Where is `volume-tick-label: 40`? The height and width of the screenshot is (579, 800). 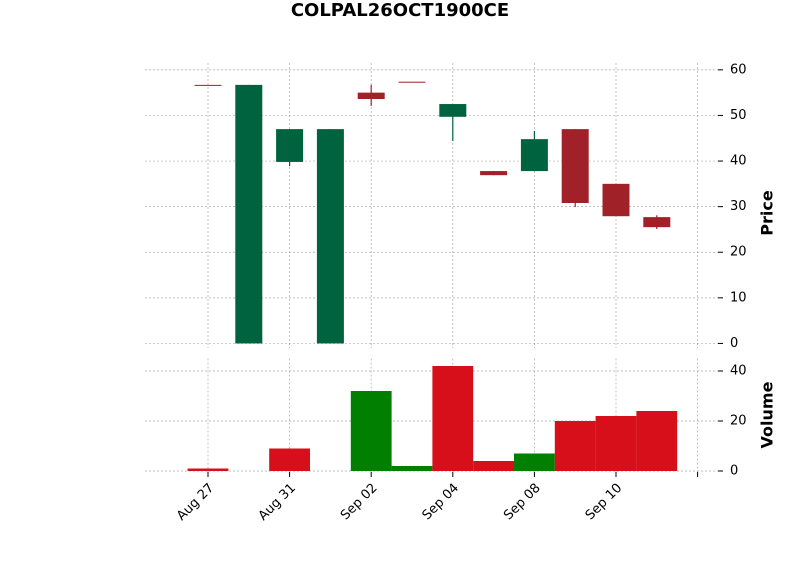 volume-tick-label: 40 is located at coordinates (738, 371).